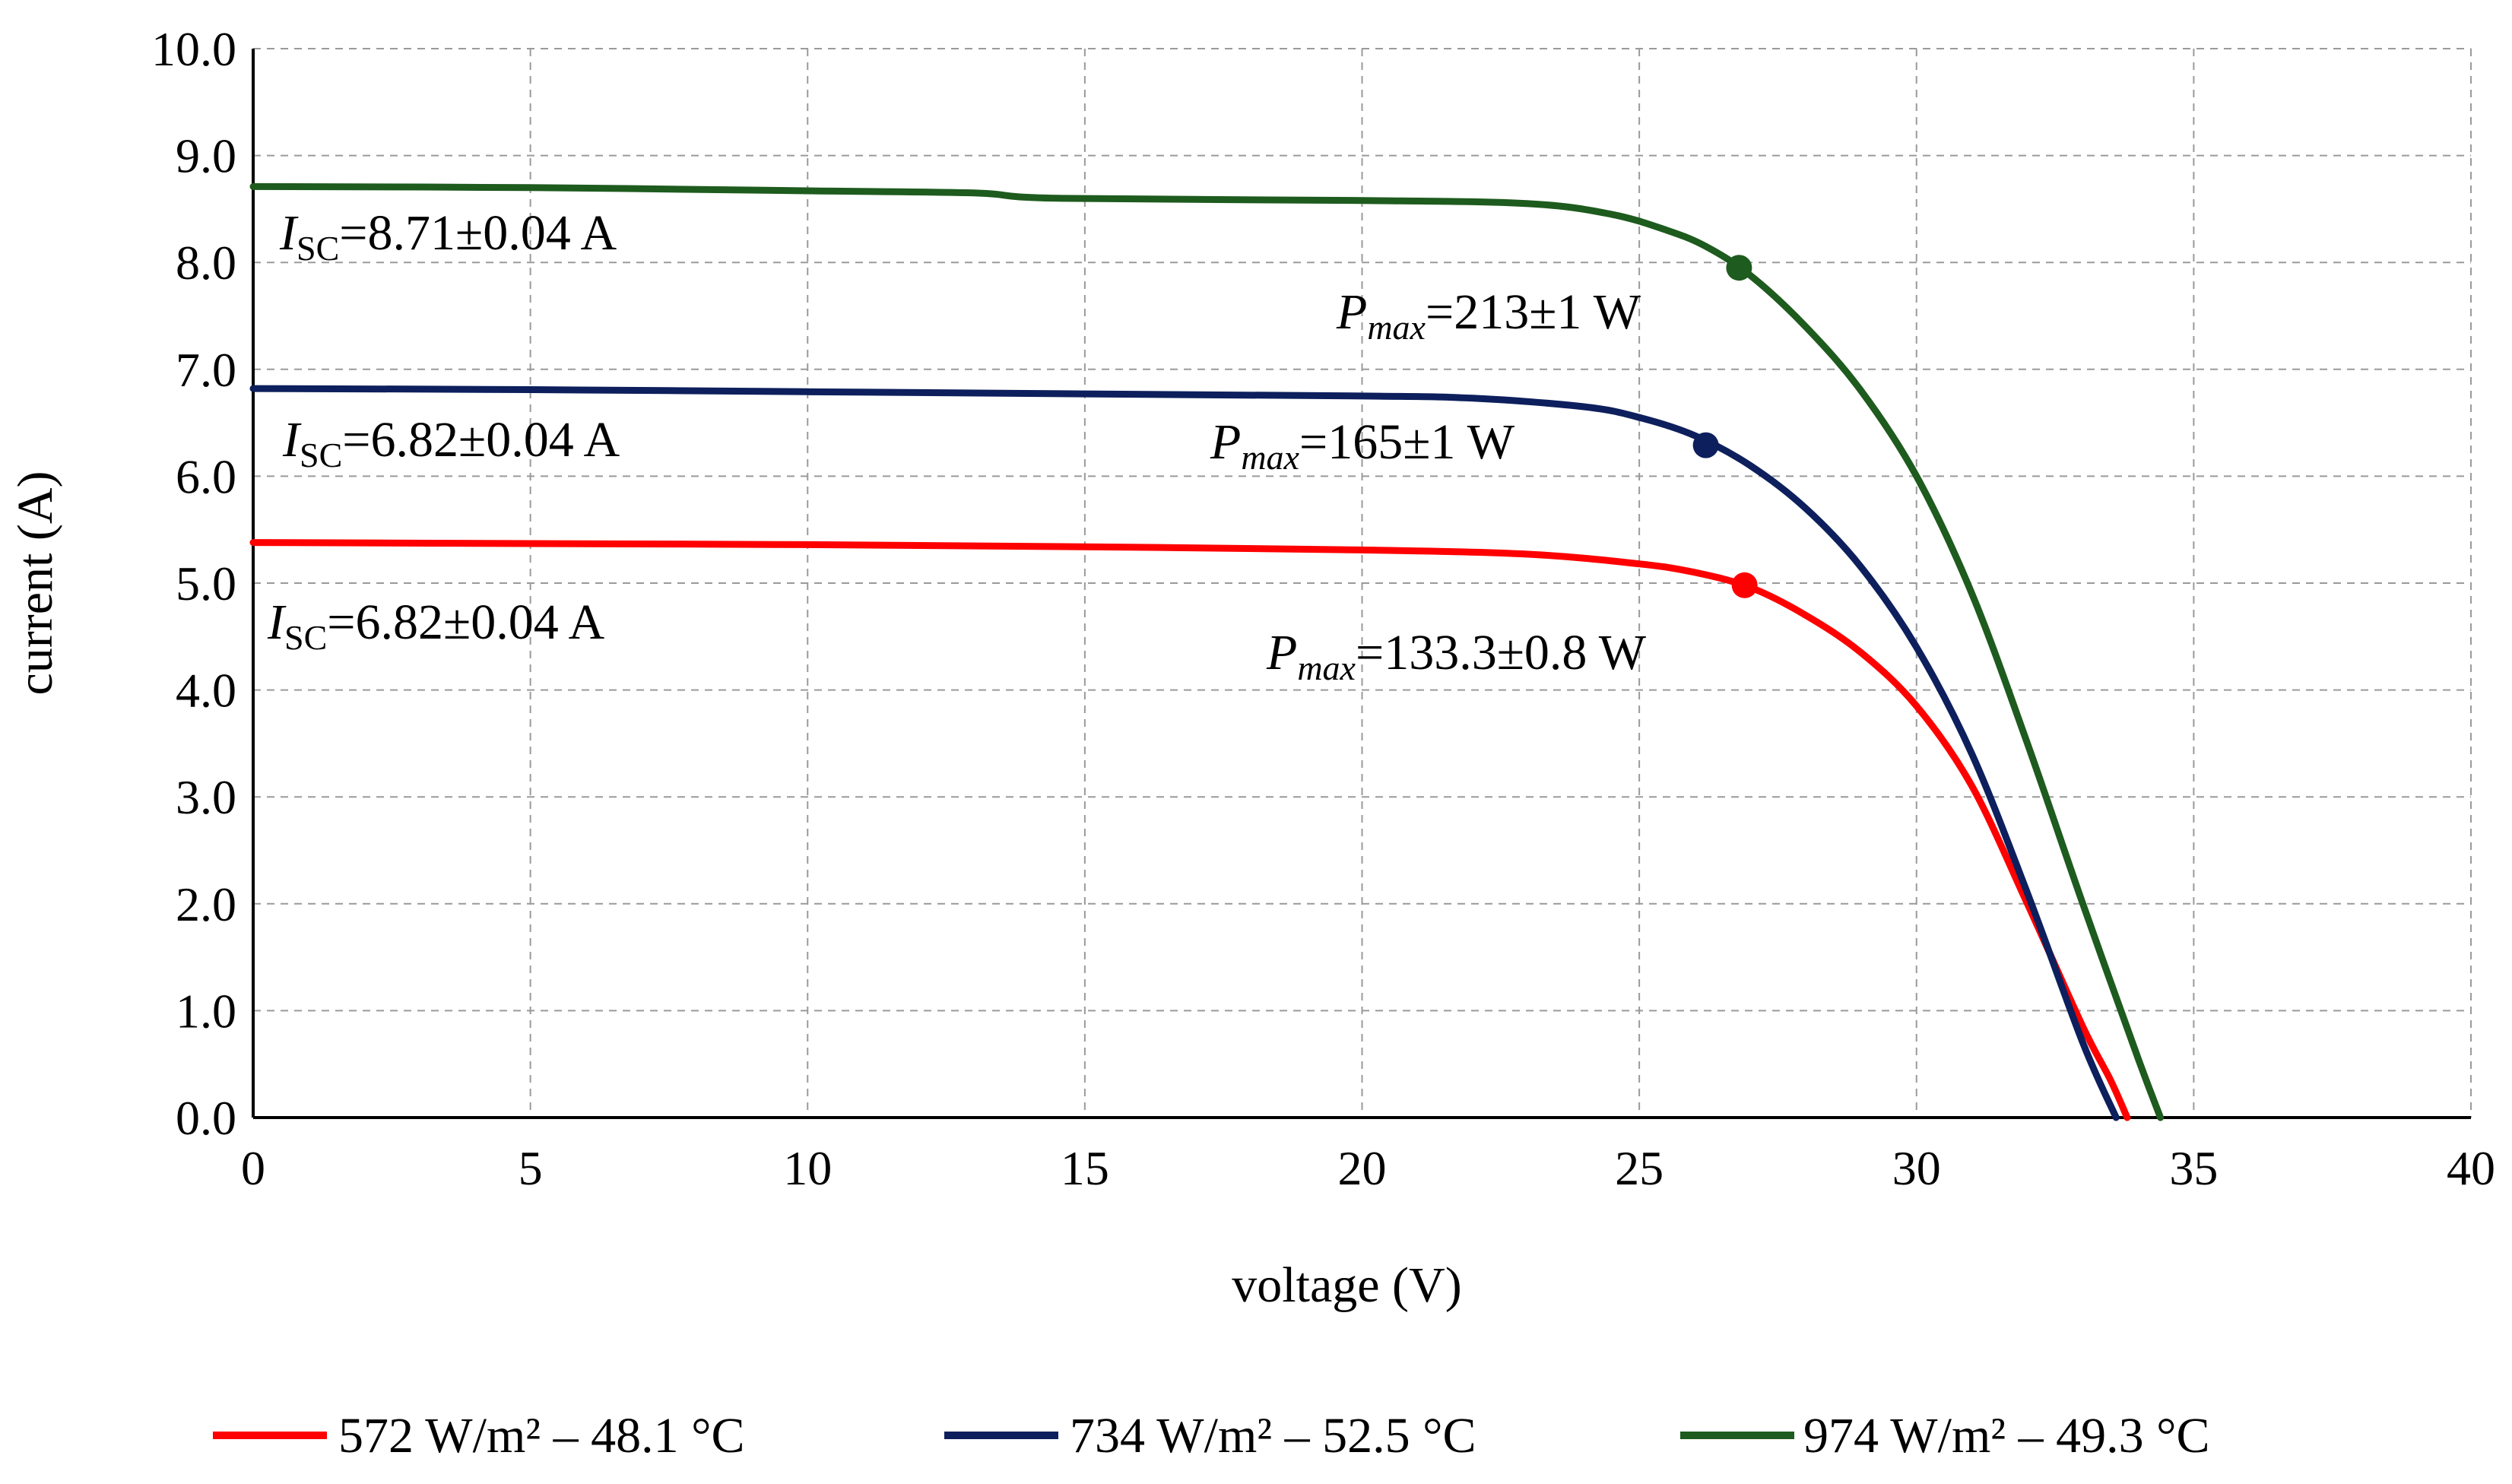  I want to click on x-tick-labels: 0 5 10 15 20 25 30 35 40, so click(1368, 1168).